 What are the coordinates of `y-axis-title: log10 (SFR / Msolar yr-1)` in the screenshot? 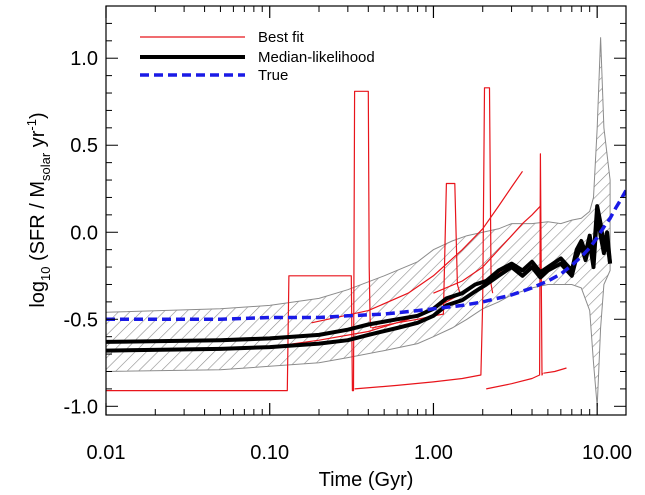 It's located at (38, 209).